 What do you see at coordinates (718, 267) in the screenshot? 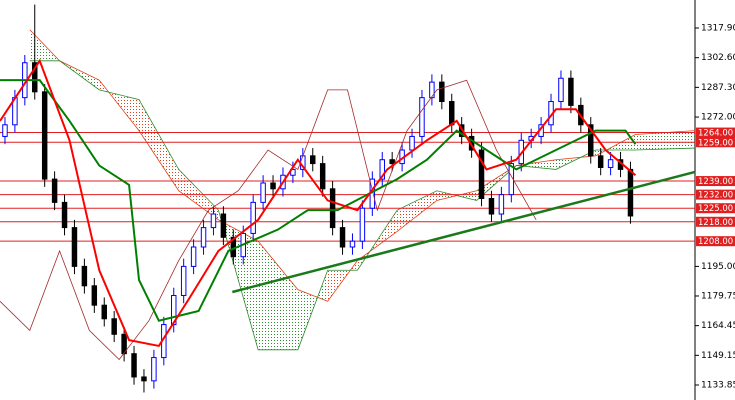
I see `y-tick-label: 1195.00` at bounding box center [718, 267].